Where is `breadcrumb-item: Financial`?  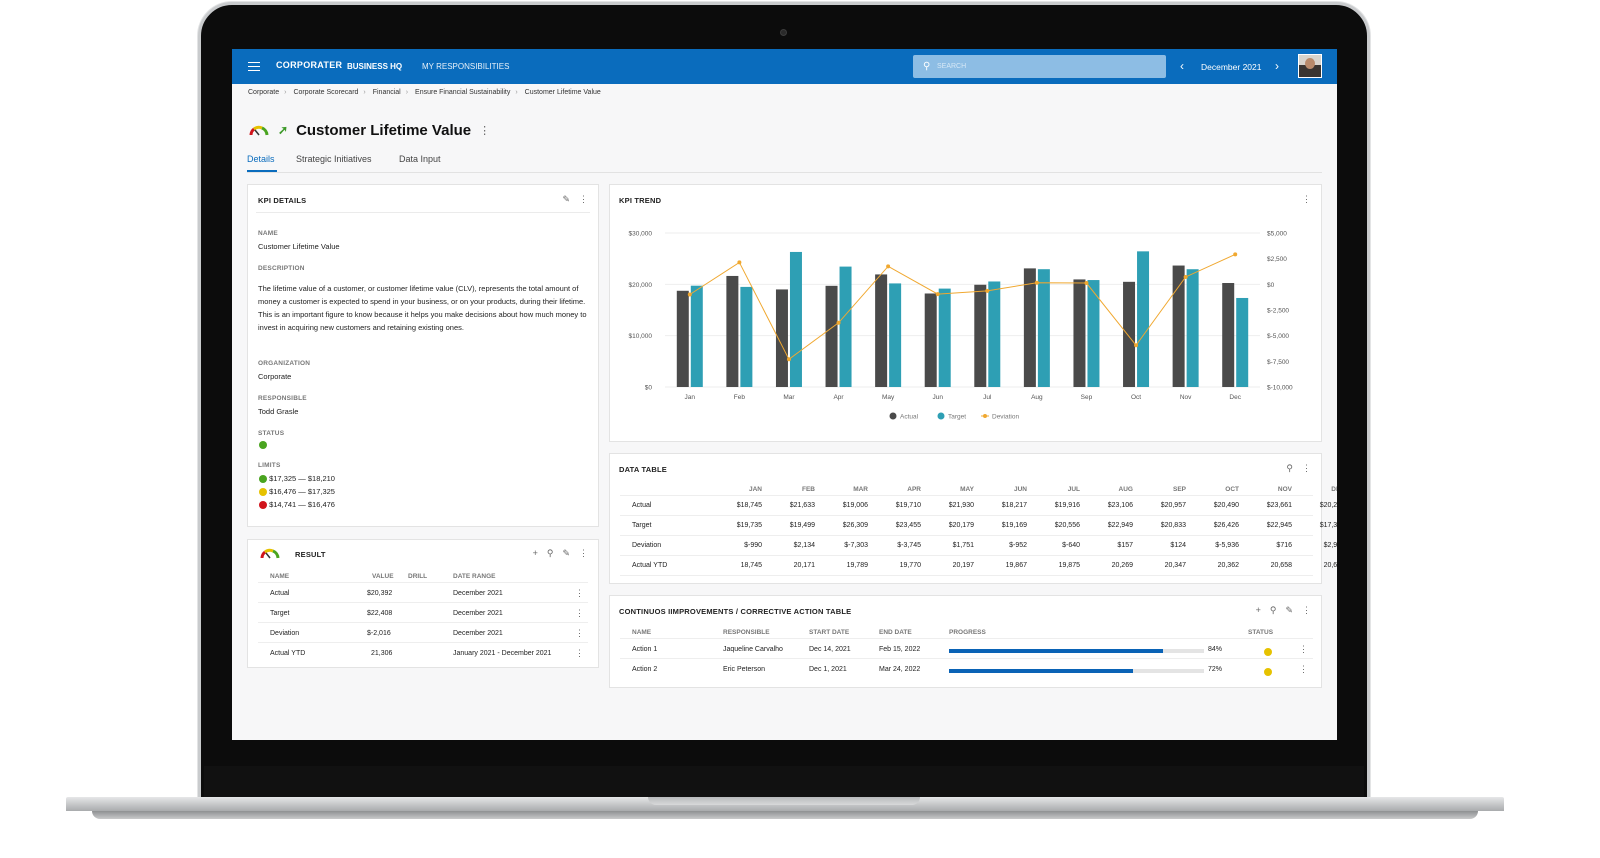 breadcrumb-item: Financial is located at coordinates (386, 92).